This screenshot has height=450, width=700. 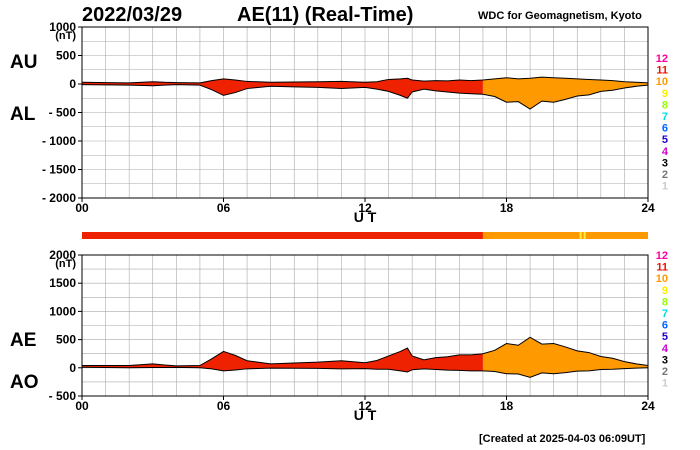 I want to click on al-label: AL, so click(x=23, y=114).